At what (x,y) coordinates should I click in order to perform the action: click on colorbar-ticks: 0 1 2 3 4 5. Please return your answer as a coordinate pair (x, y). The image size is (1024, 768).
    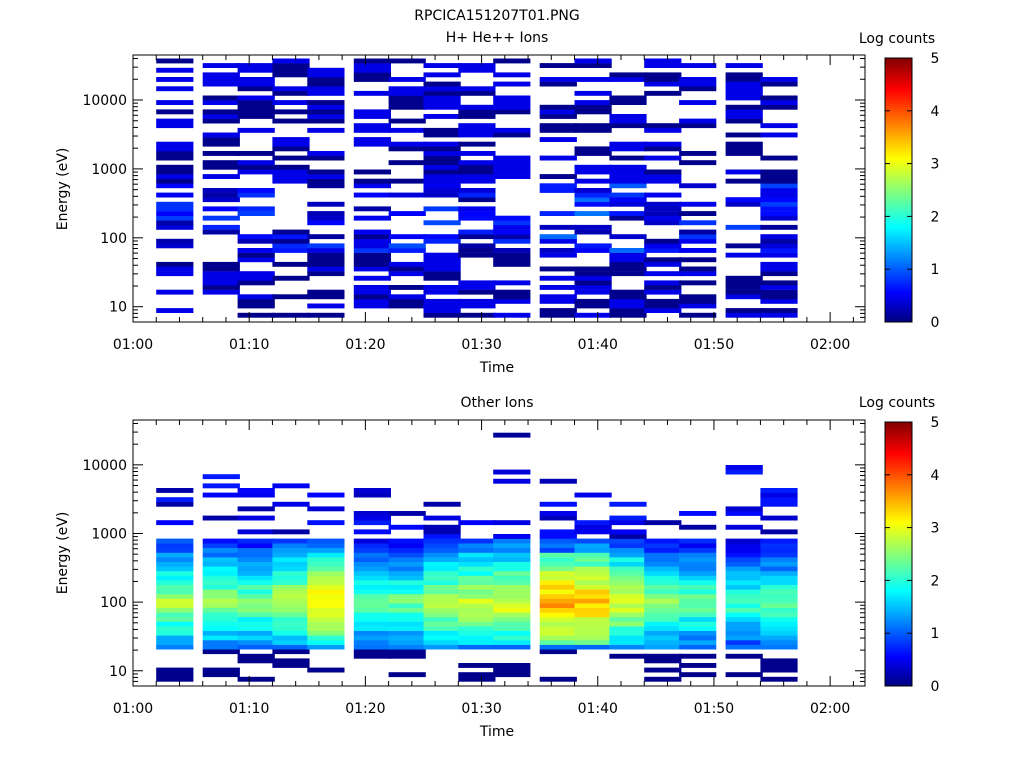
    Looking at the image, I should click on (912, 191).